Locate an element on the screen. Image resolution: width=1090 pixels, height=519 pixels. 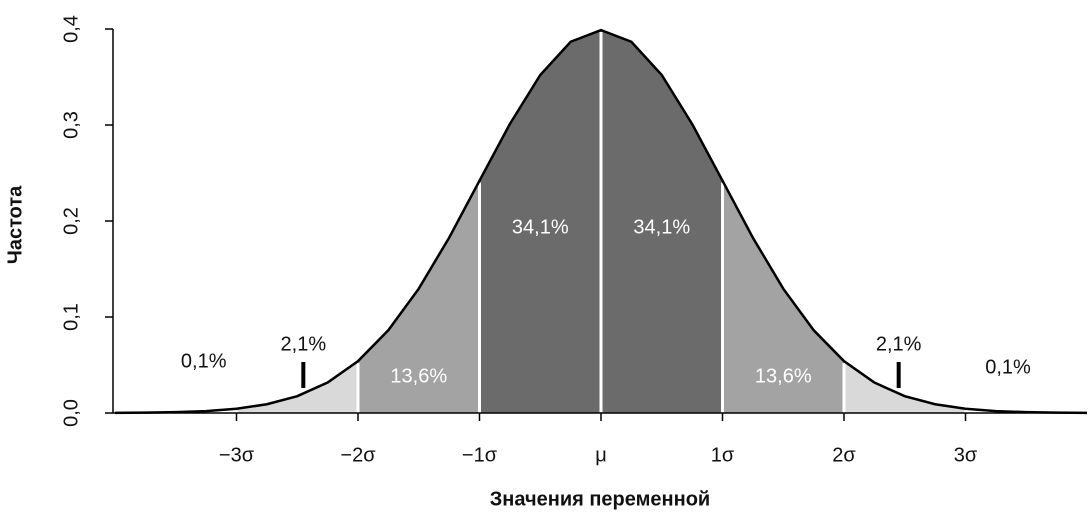
x-tick-label: μ is located at coordinates (601, 455).